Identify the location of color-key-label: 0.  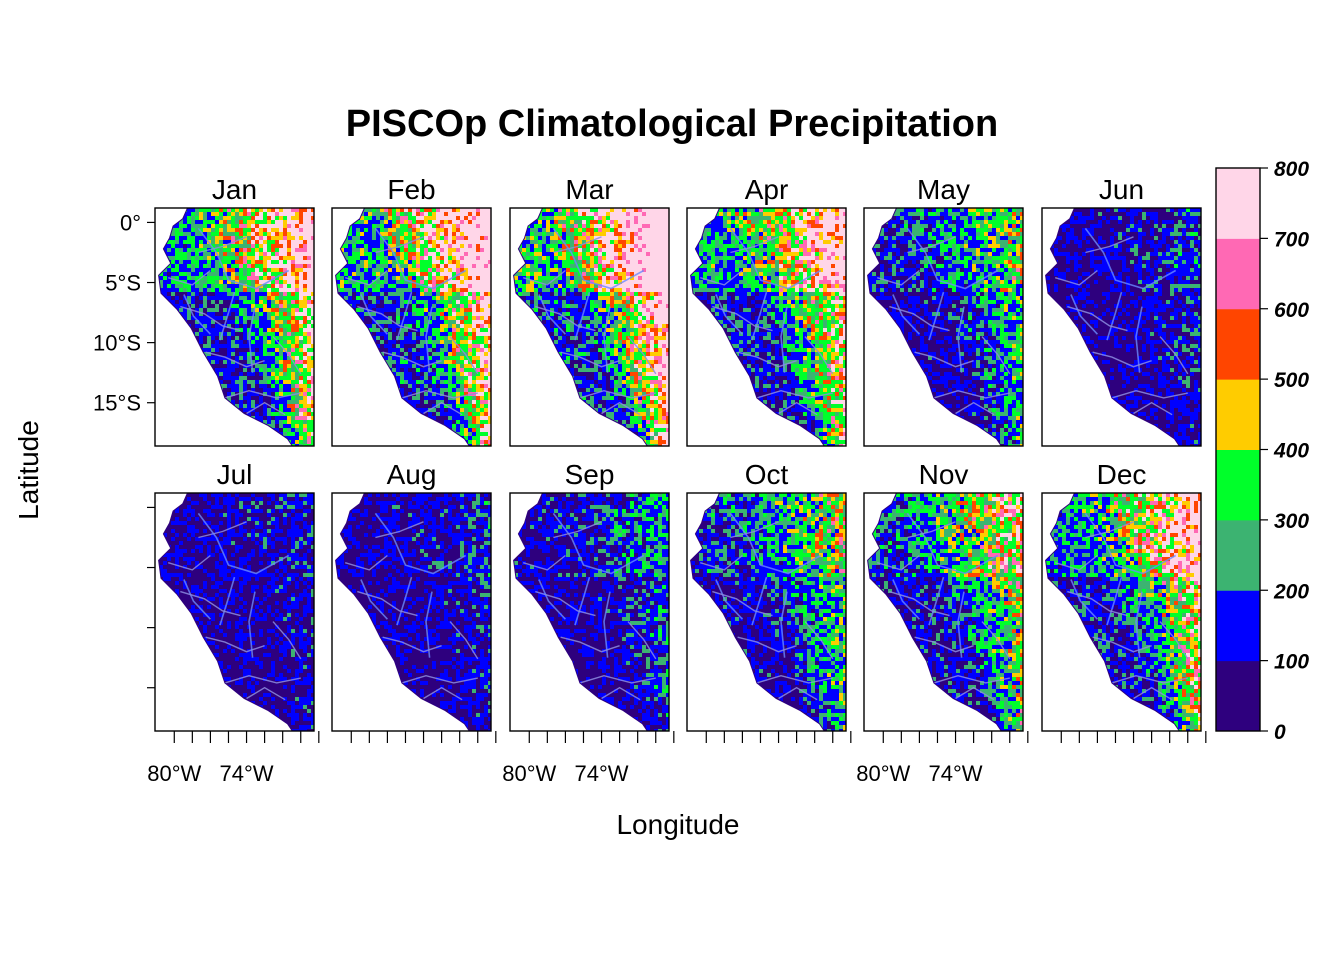
(1280, 732).